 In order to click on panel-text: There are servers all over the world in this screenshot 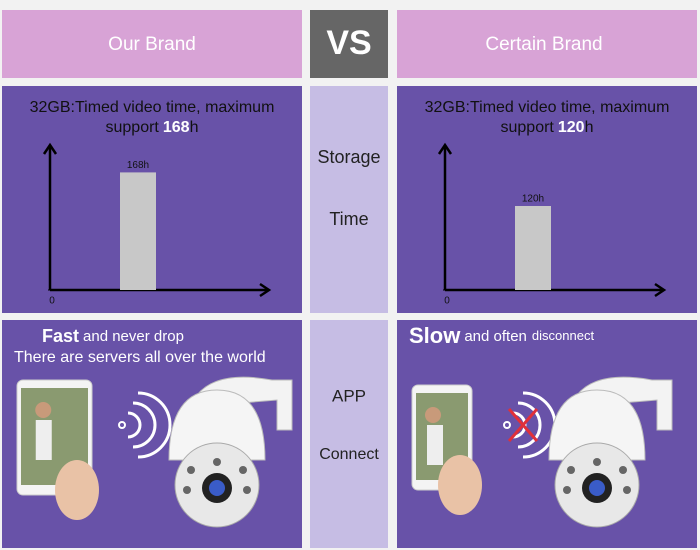, I will do `click(140, 357)`.